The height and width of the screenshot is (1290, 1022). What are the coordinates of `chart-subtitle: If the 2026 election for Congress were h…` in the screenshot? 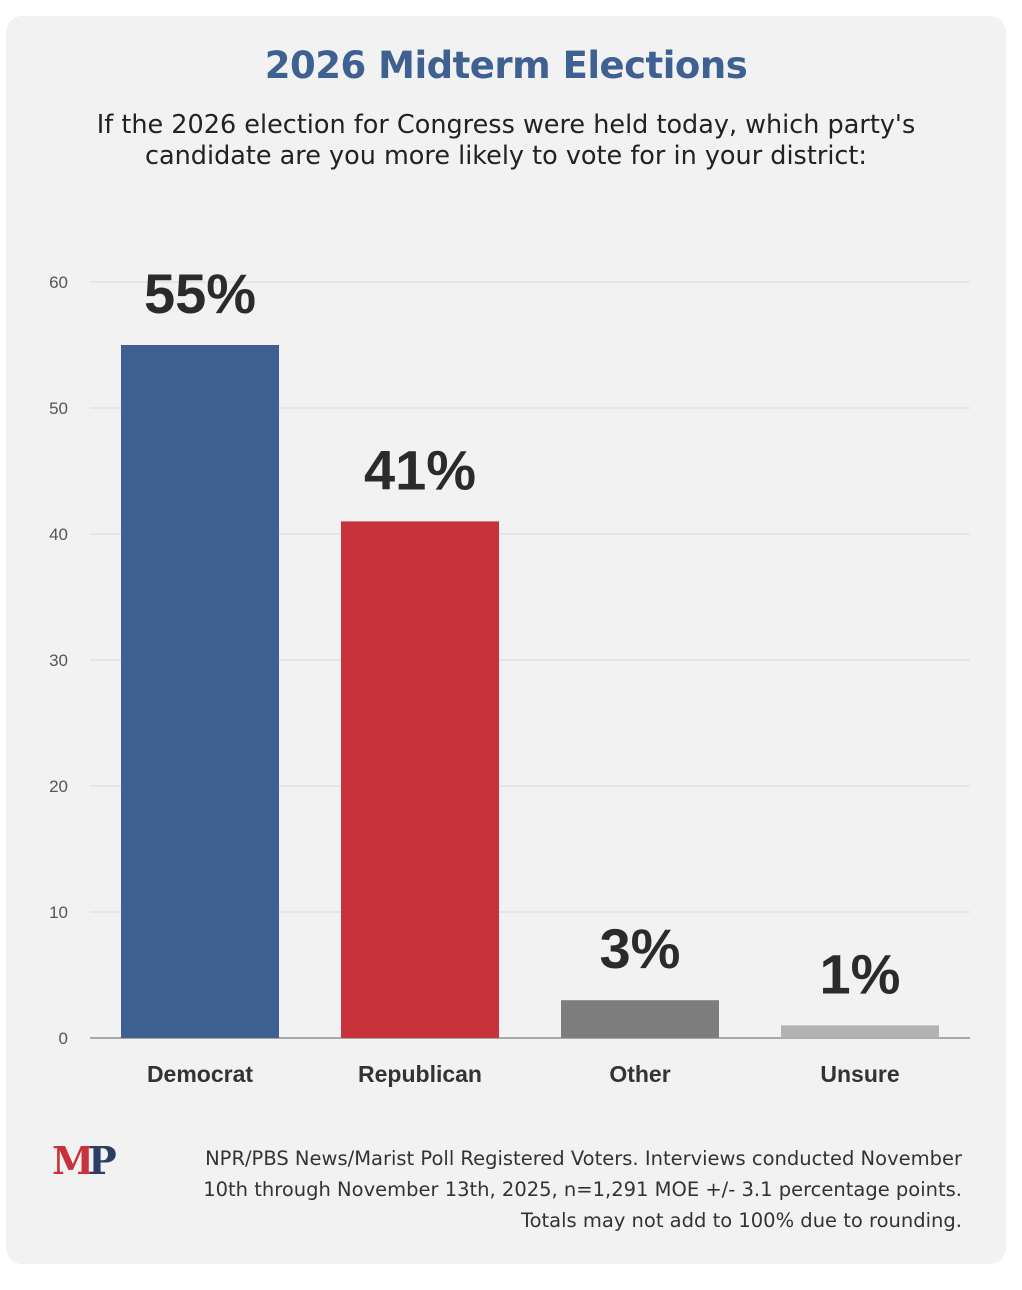 It's located at (506, 140).